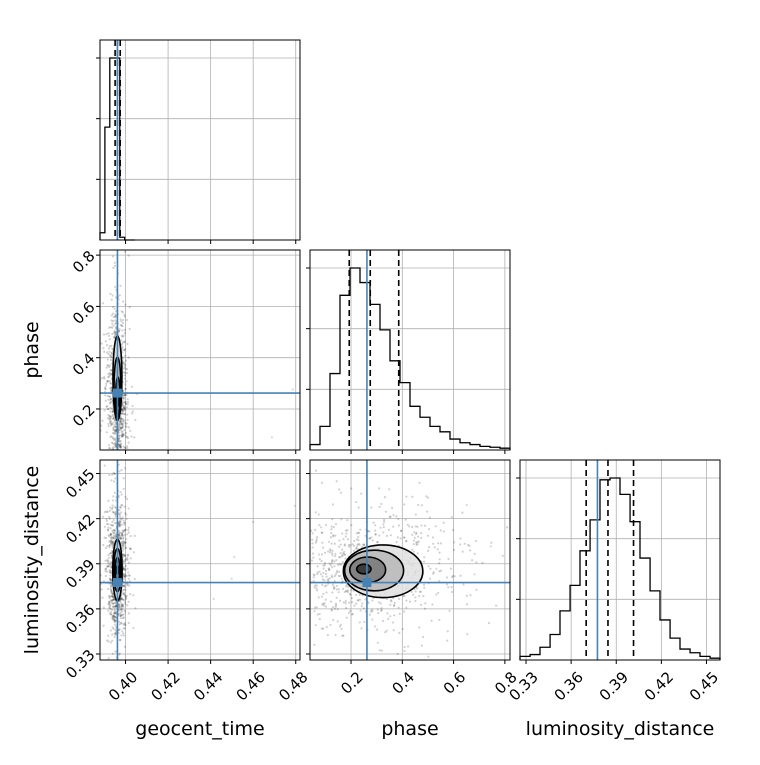  I want to click on contour-line, so click(363, 569).